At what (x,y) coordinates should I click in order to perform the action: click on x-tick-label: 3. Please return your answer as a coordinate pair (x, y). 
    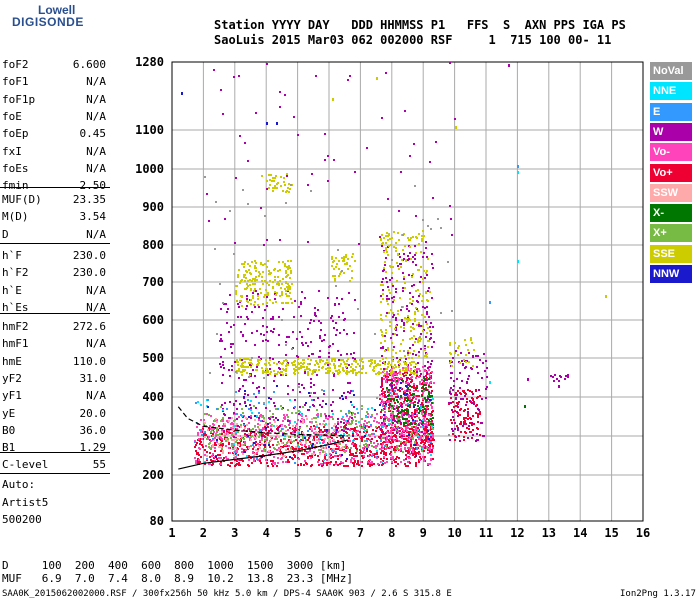
    Looking at the image, I should click on (234, 533).